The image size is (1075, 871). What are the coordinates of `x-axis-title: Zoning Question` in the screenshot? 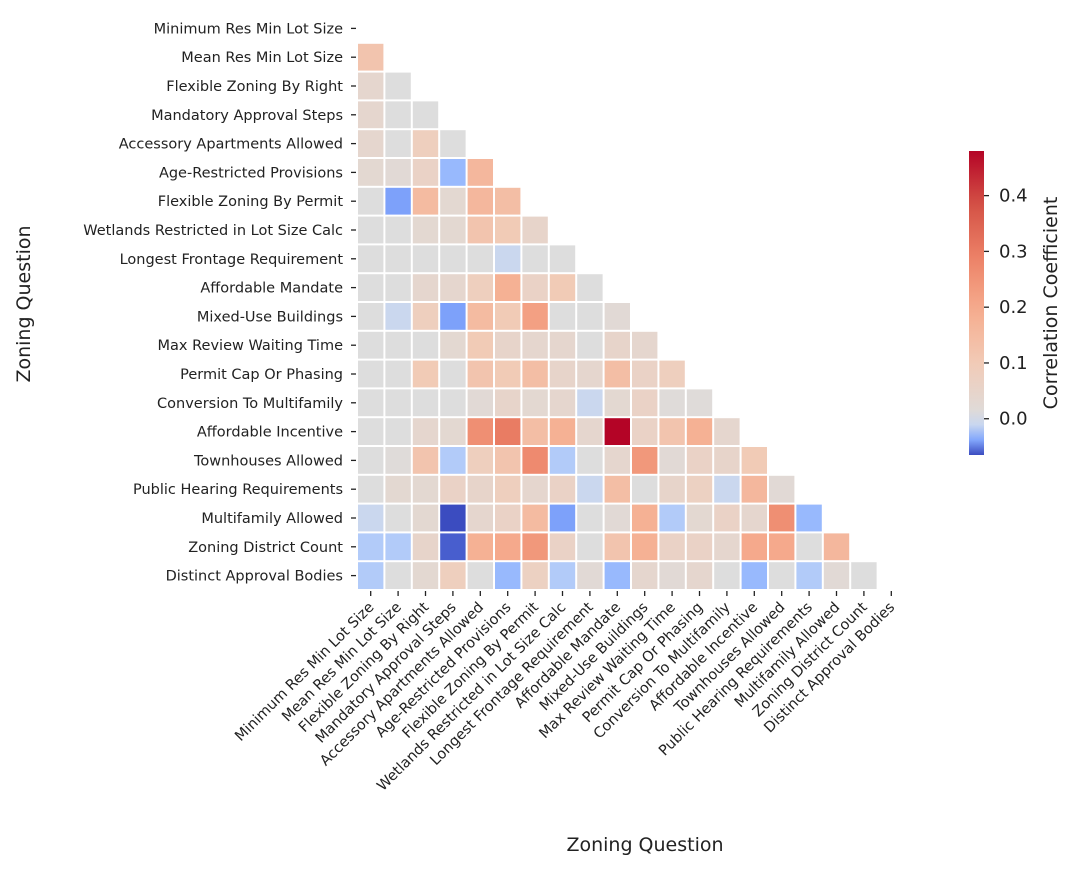 It's located at (644, 845).